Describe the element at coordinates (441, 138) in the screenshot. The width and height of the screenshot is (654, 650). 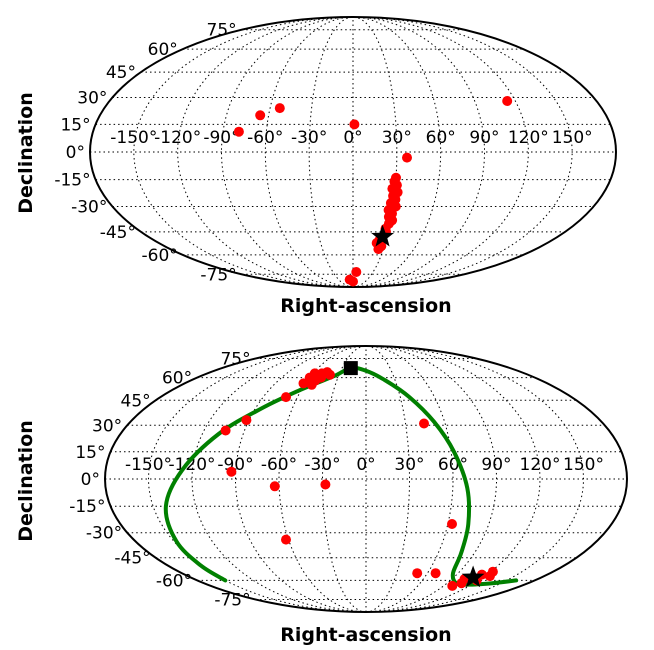
I see `top-ra-tick-label: 60°` at that location.